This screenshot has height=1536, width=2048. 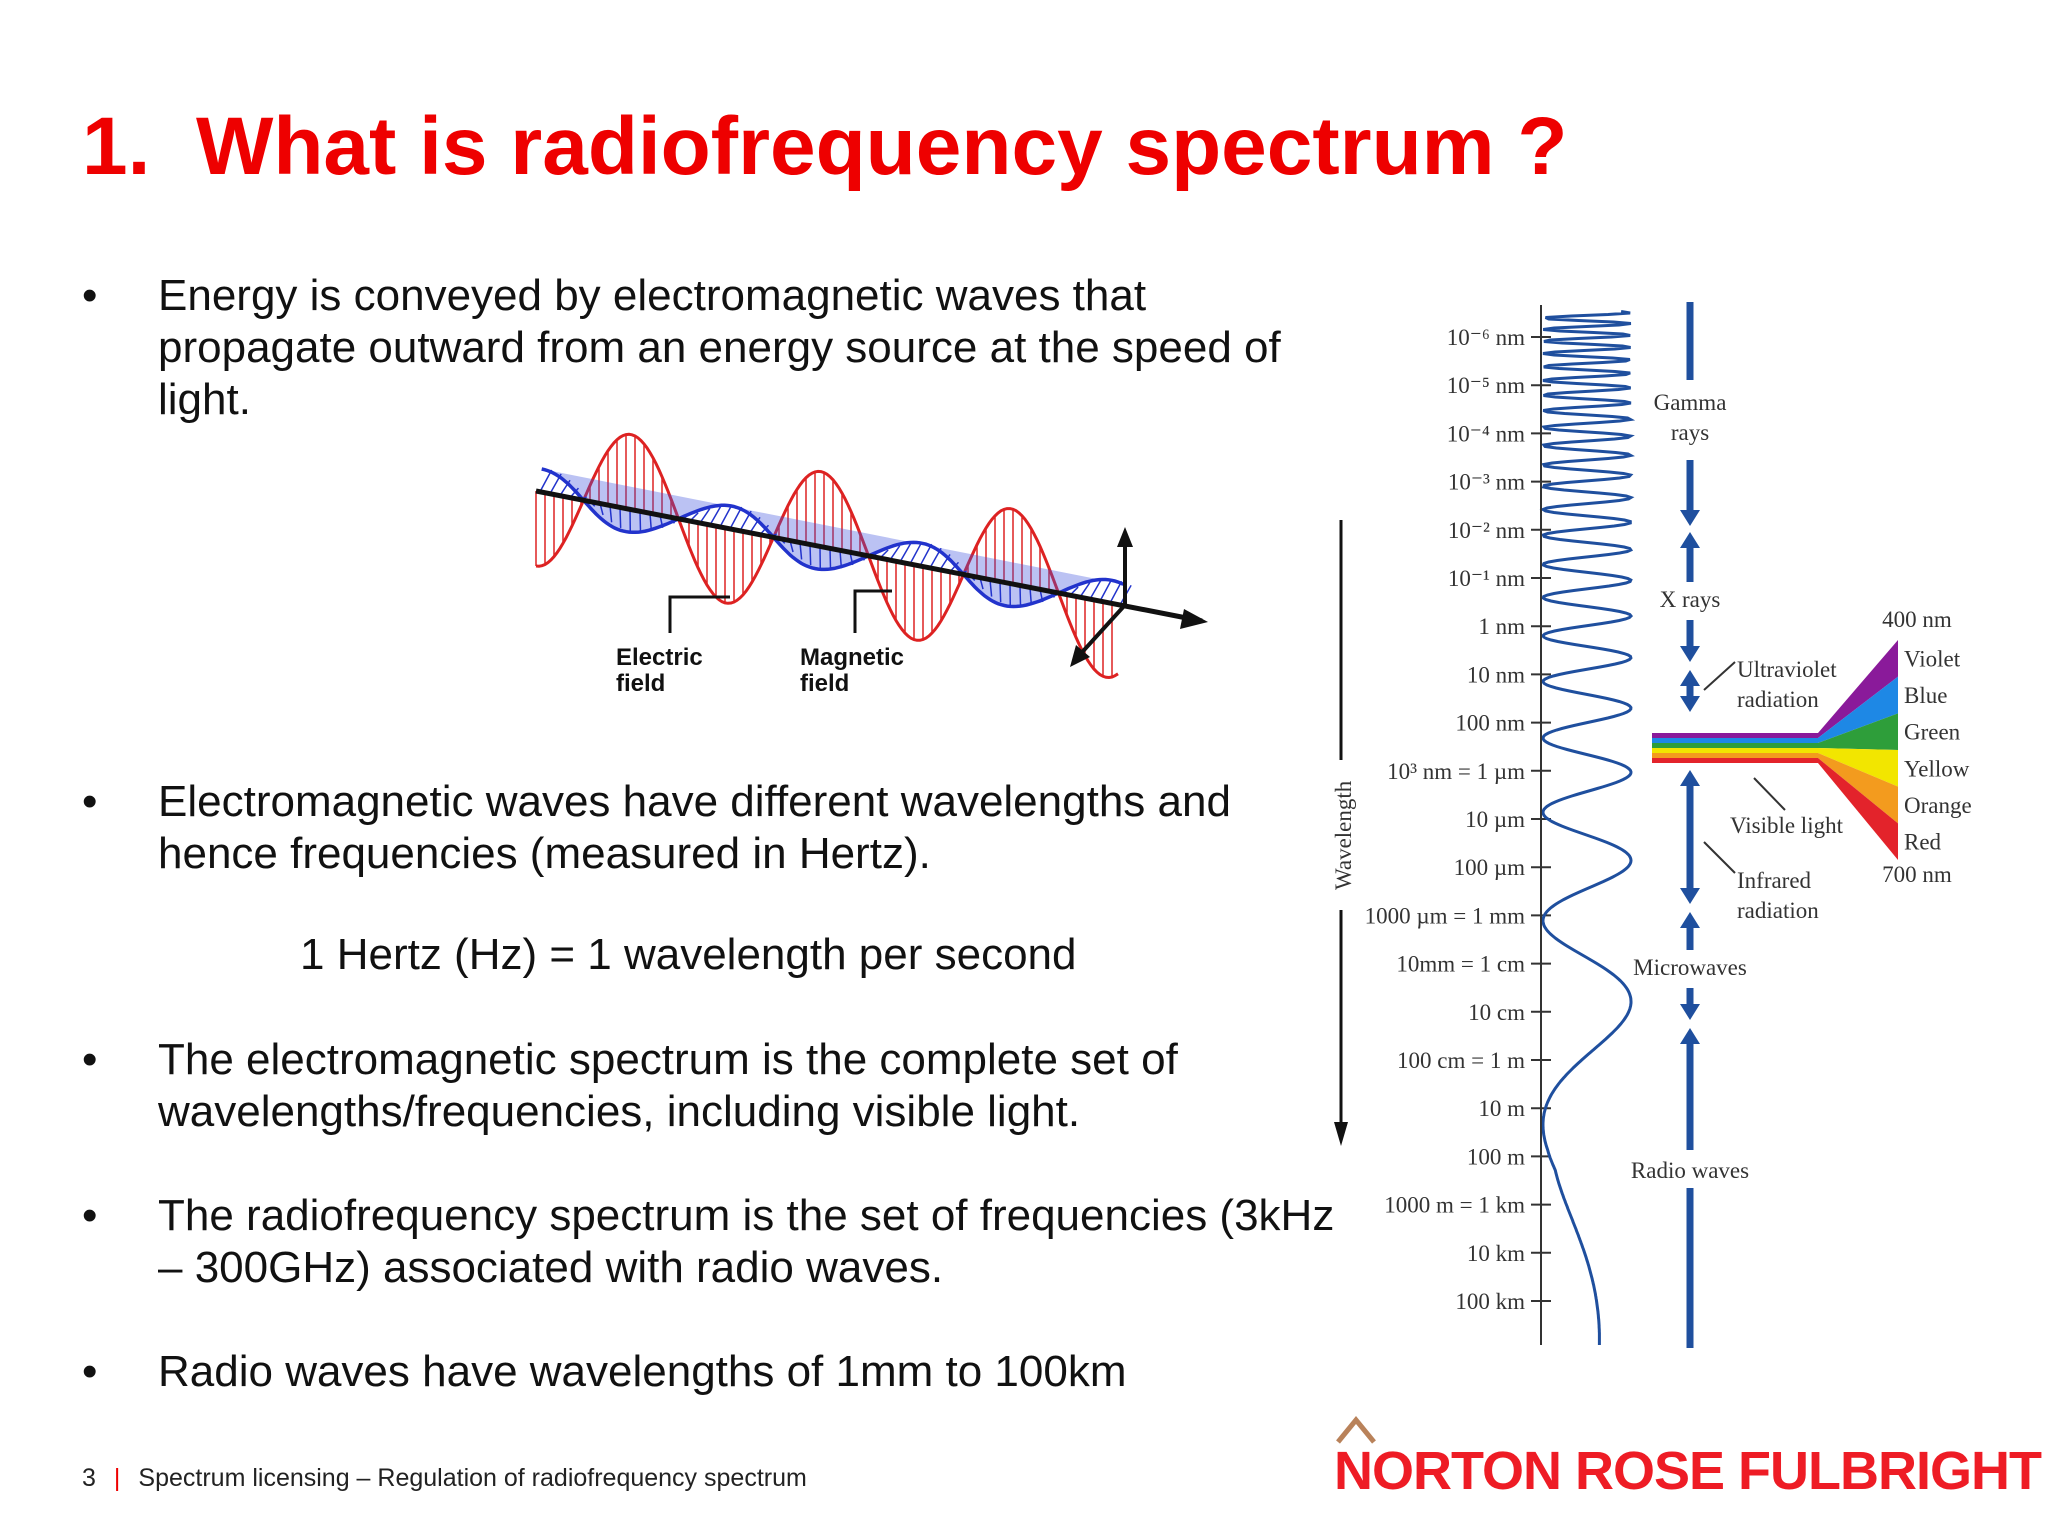 What do you see at coordinates (1496, 674) in the screenshot?
I see `wavelength-tick-label: 10 nm` at bounding box center [1496, 674].